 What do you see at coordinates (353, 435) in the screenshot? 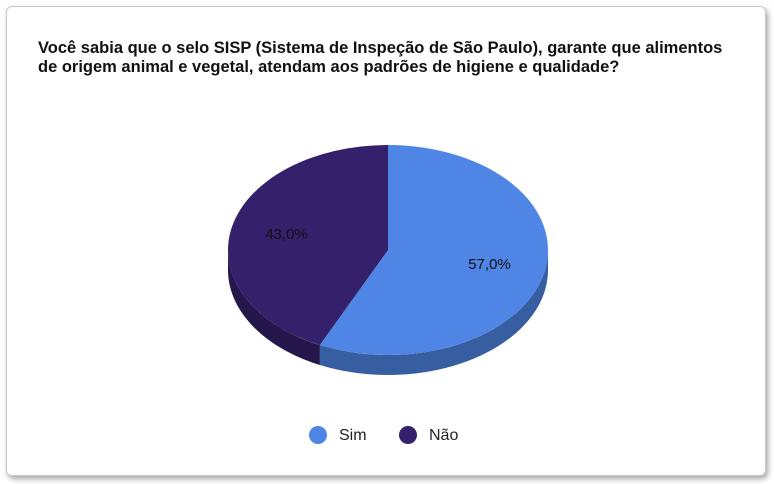
I see `legend-label: Sim` at bounding box center [353, 435].